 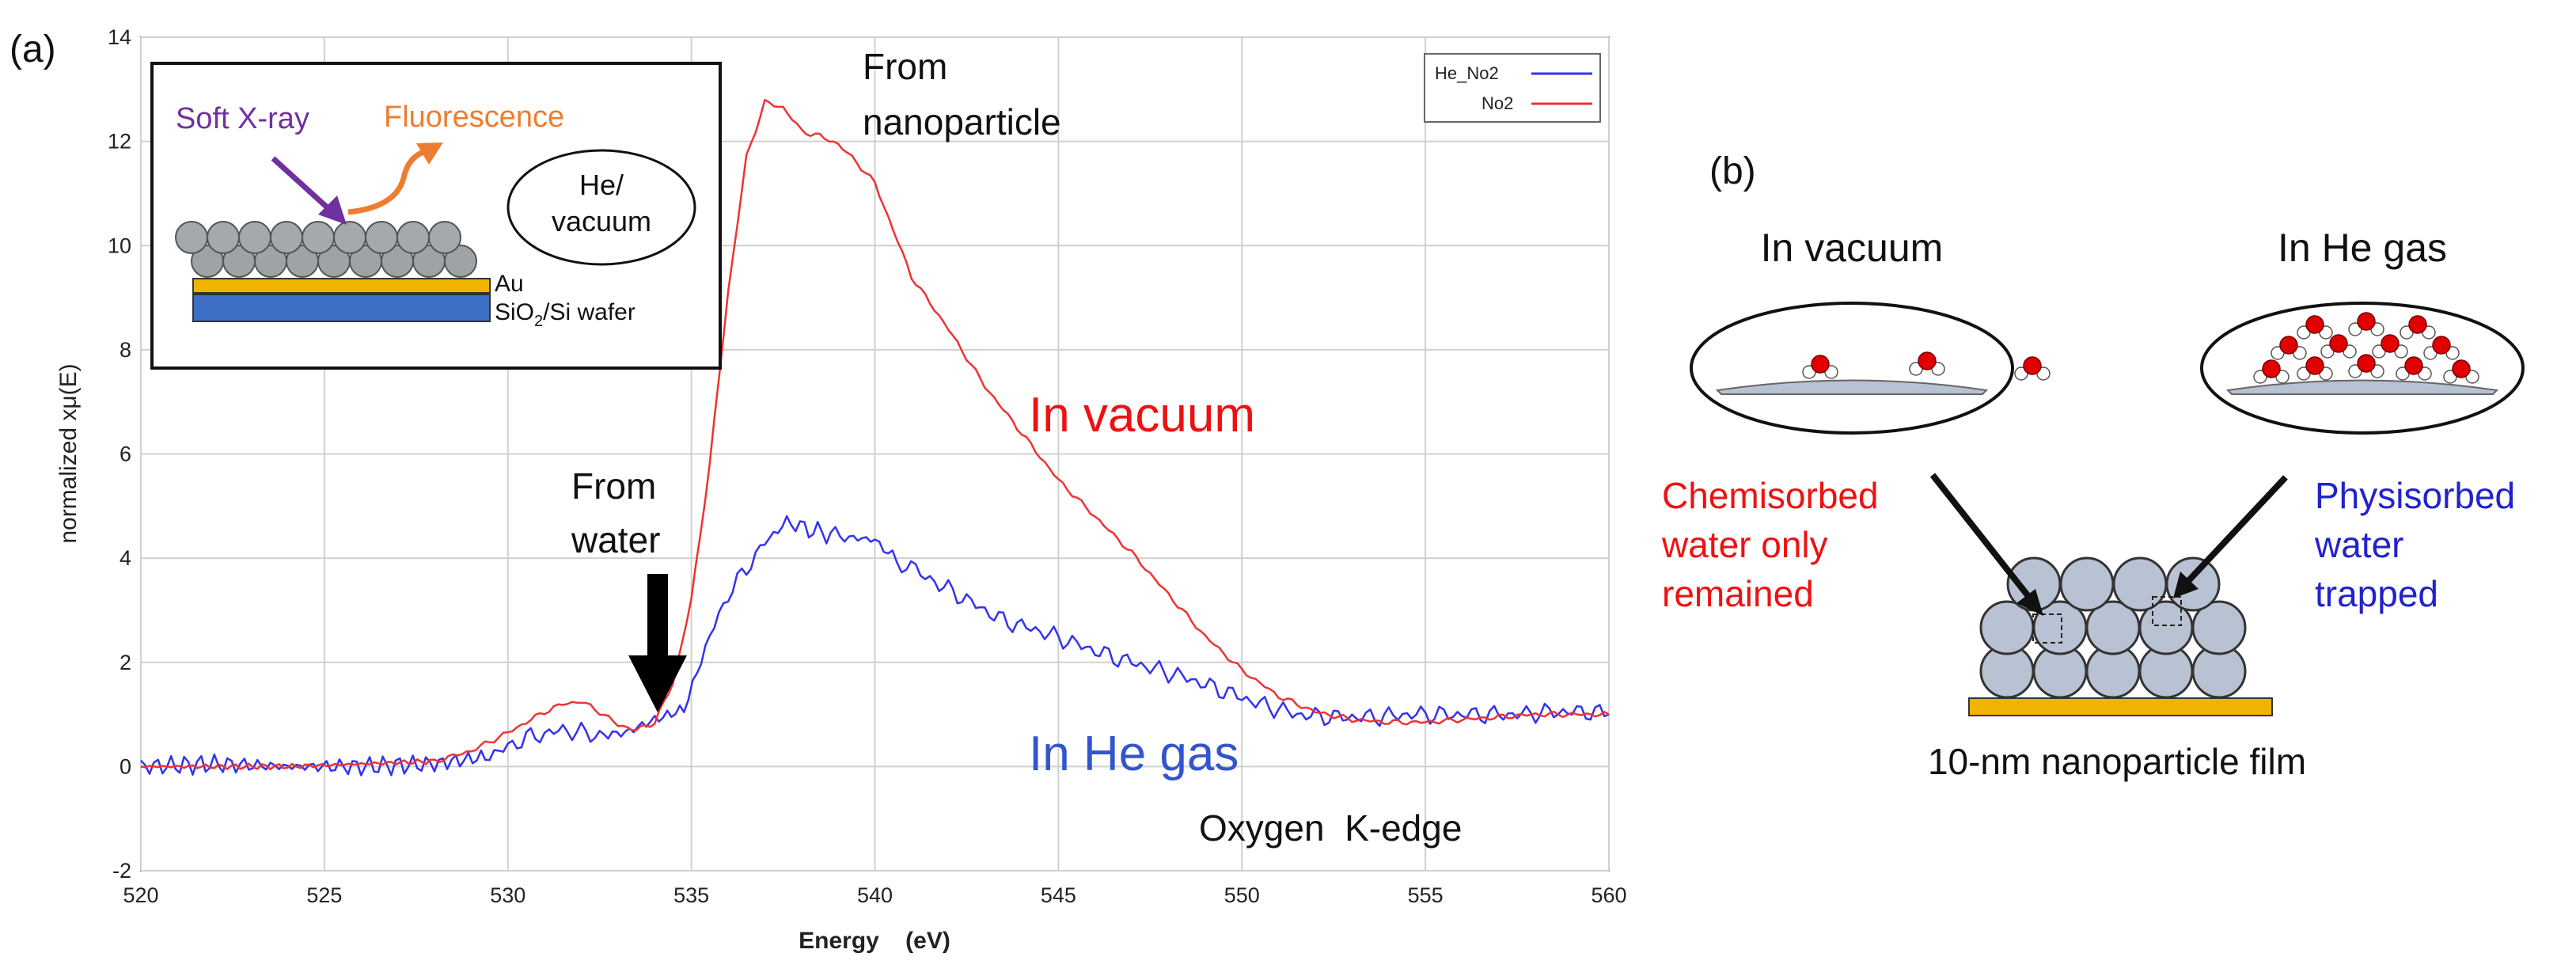 I want to click on film-caption: 10-nm nanoparticle film, so click(x=2117, y=761).